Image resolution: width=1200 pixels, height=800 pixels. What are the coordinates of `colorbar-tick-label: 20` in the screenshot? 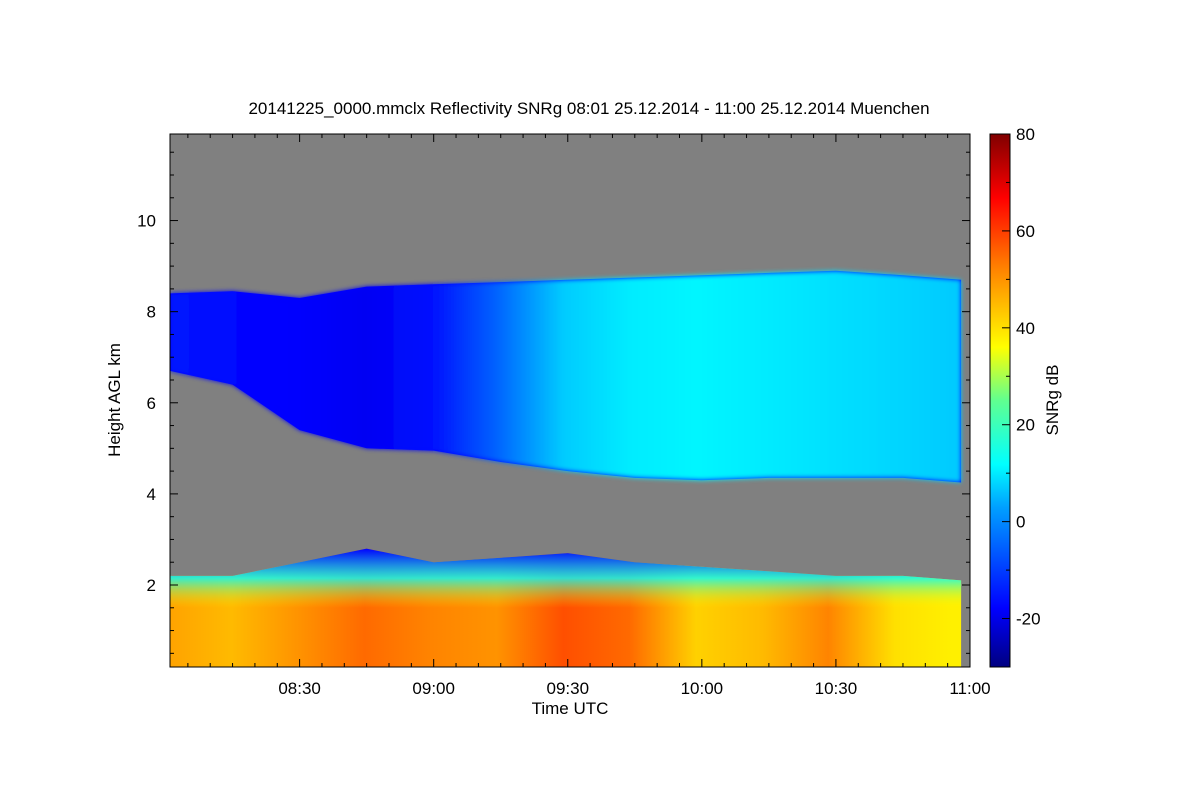 It's located at (1025, 425).